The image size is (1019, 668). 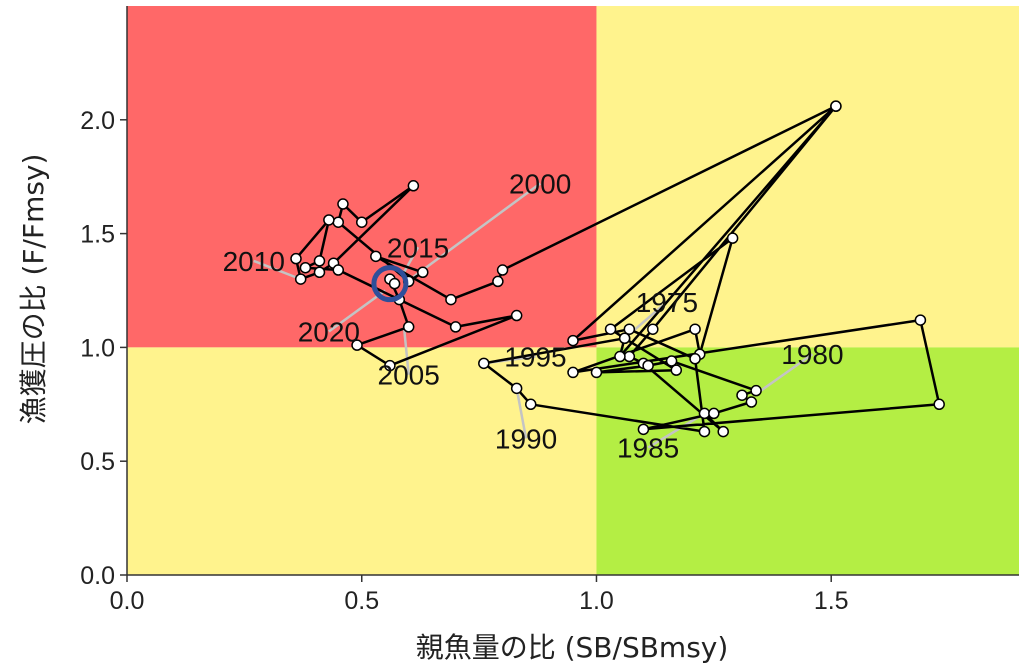 I want to click on x-tick-label: 0.5, so click(x=361, y=601).